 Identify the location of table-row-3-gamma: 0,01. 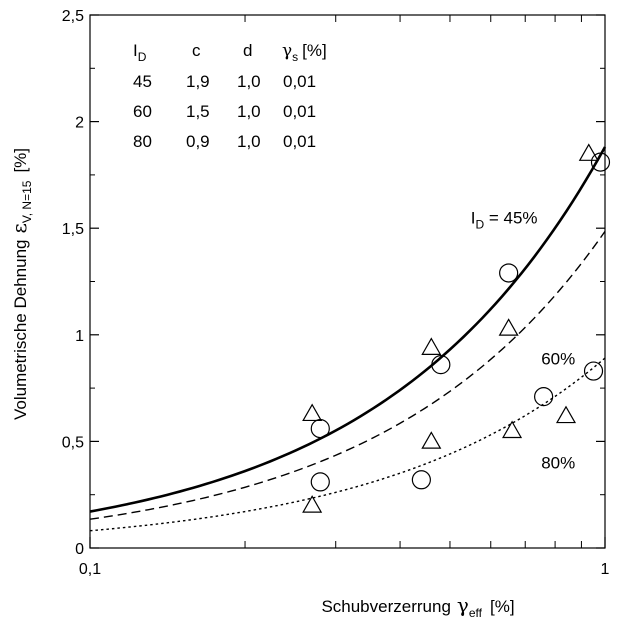
(299, 141).